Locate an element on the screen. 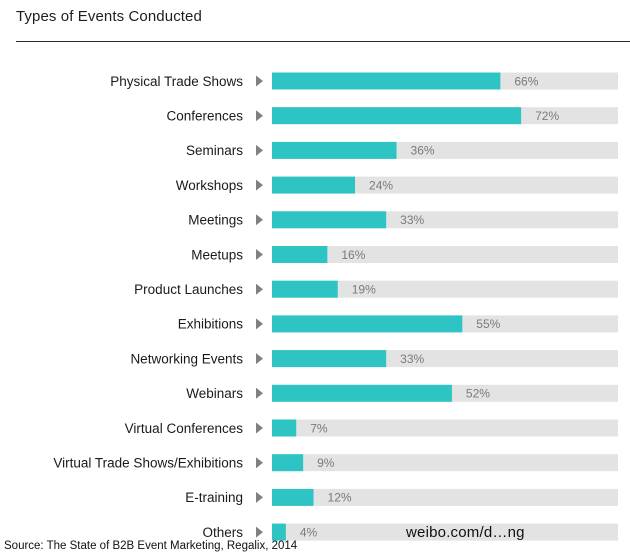 The image size is (630, 556). bar-row-conferences: Conferences 72% is located at coordinates (392, 116).